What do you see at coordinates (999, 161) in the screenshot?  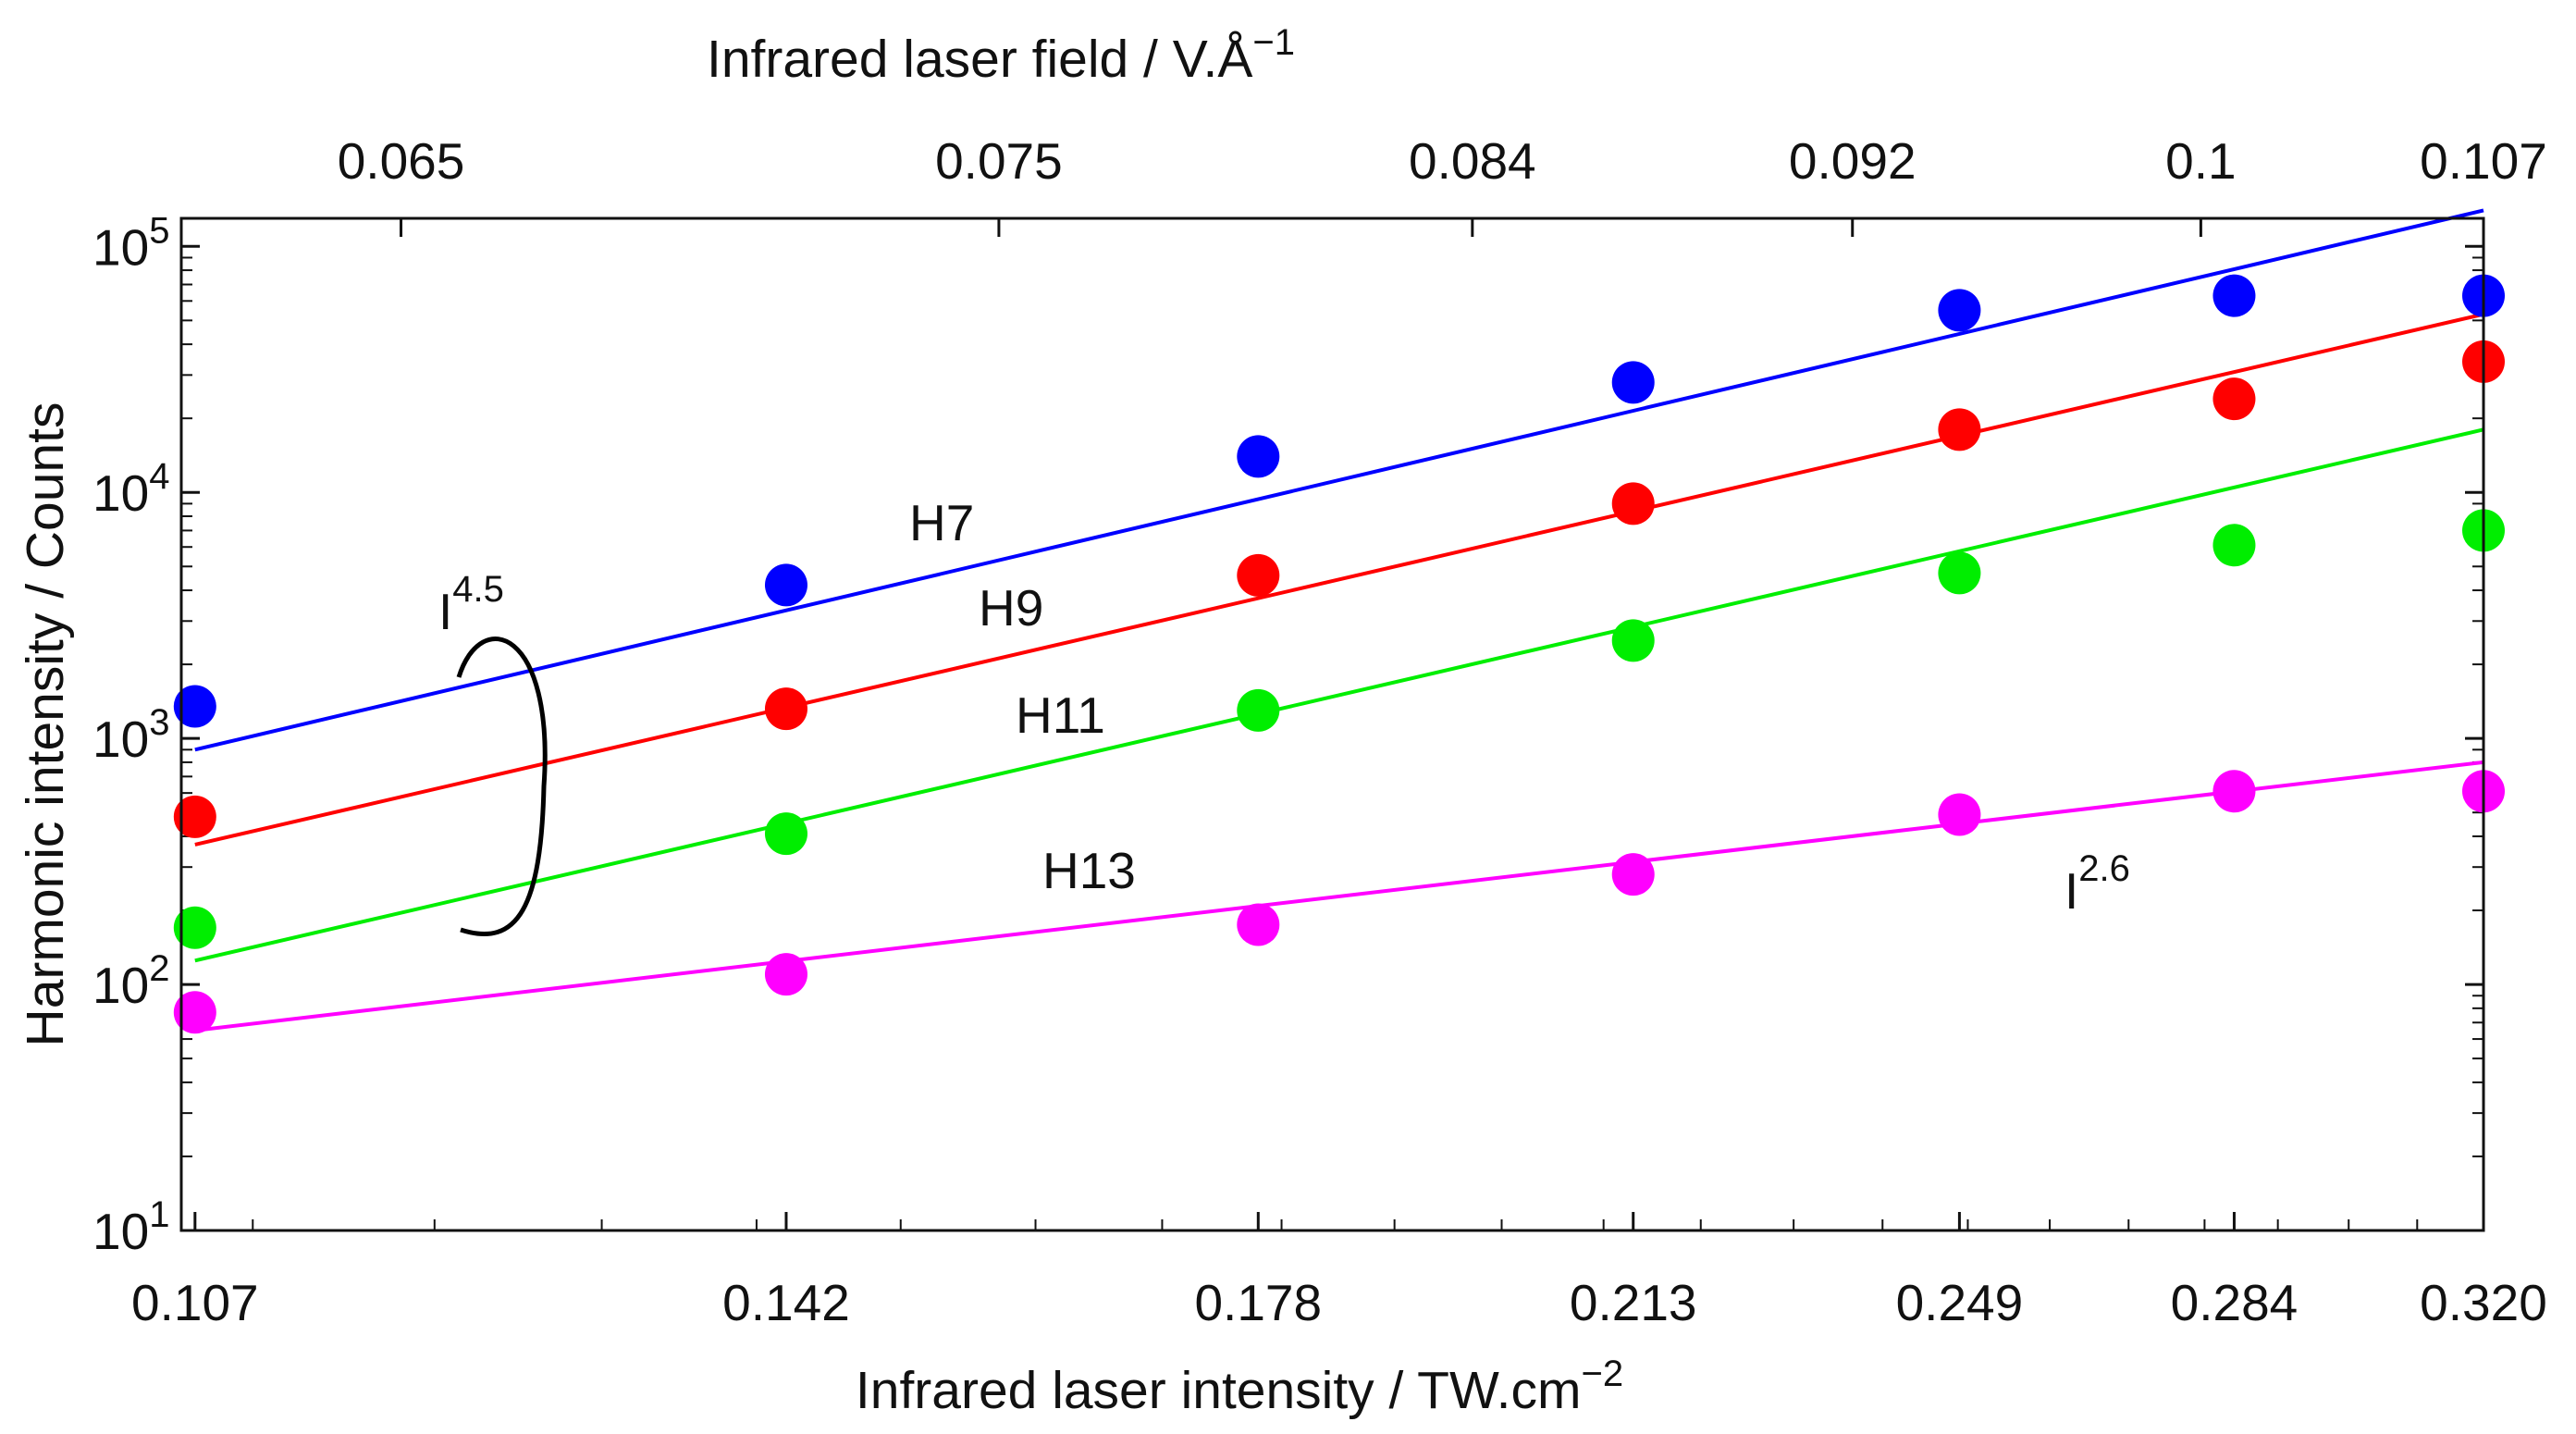 I see `x2-tick-label: 0.075` at bounding box center [999, 161].